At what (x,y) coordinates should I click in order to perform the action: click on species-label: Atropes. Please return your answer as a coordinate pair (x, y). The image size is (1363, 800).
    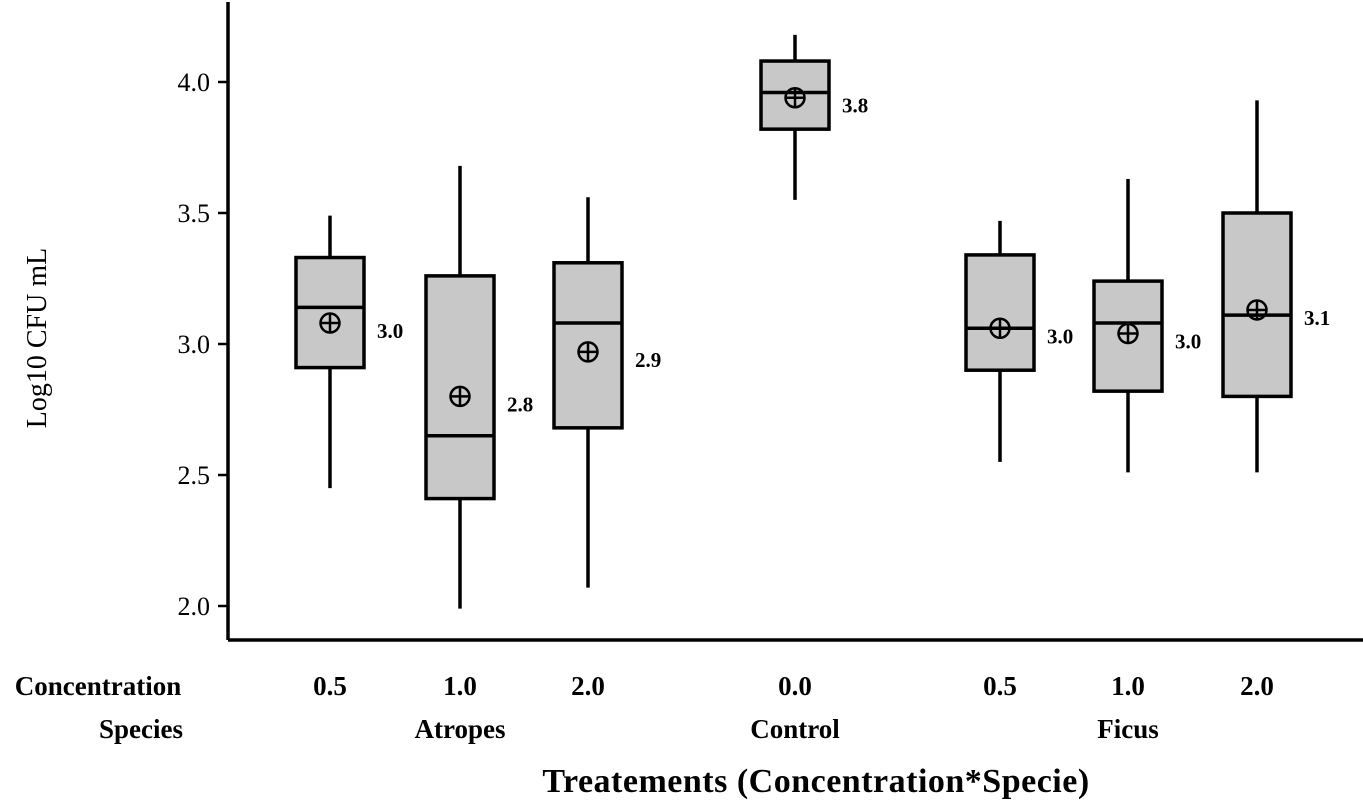
    Looking at the image, I should click on (460, 729).